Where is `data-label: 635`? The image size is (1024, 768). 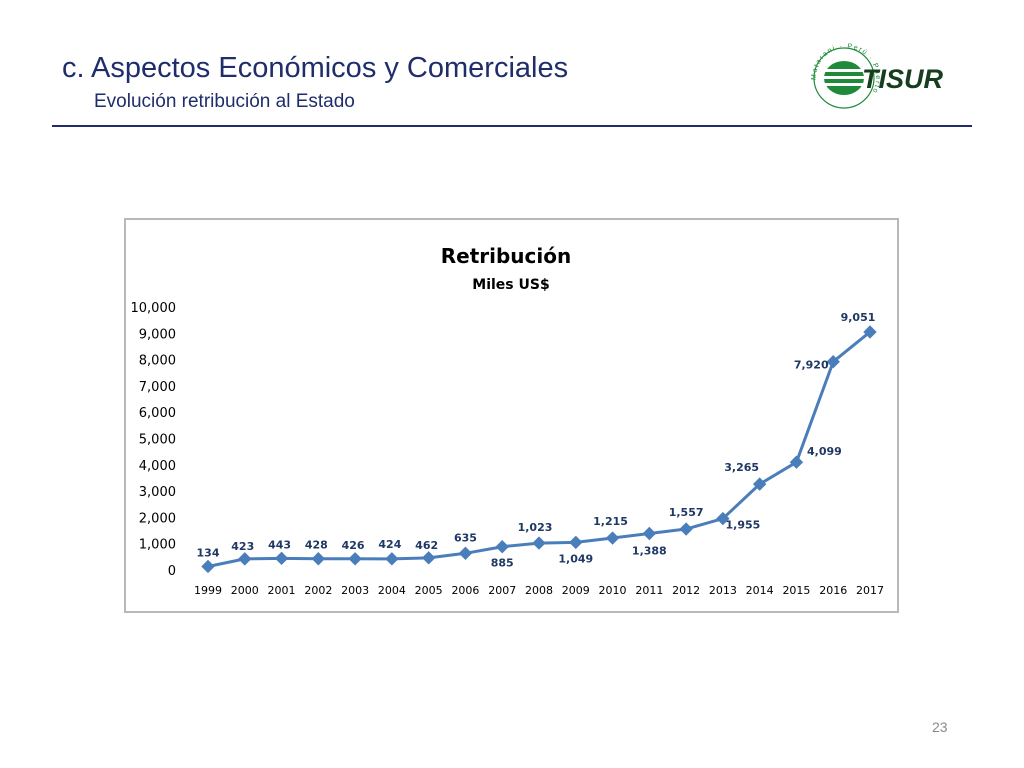 data-label: 635 is located at coordinates (465, 537).